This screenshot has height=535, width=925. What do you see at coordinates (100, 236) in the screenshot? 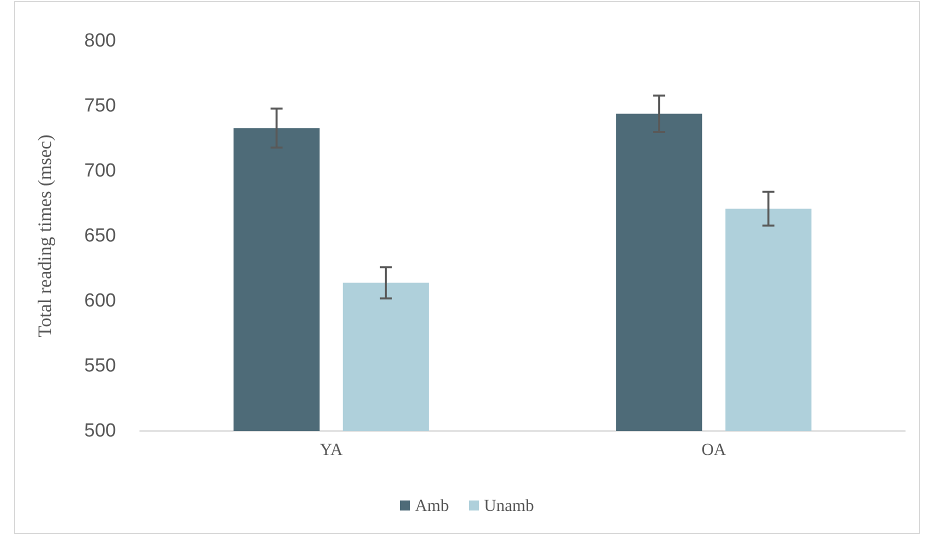
I see `y-tick-label: 650` at bounding box center [100, 236].